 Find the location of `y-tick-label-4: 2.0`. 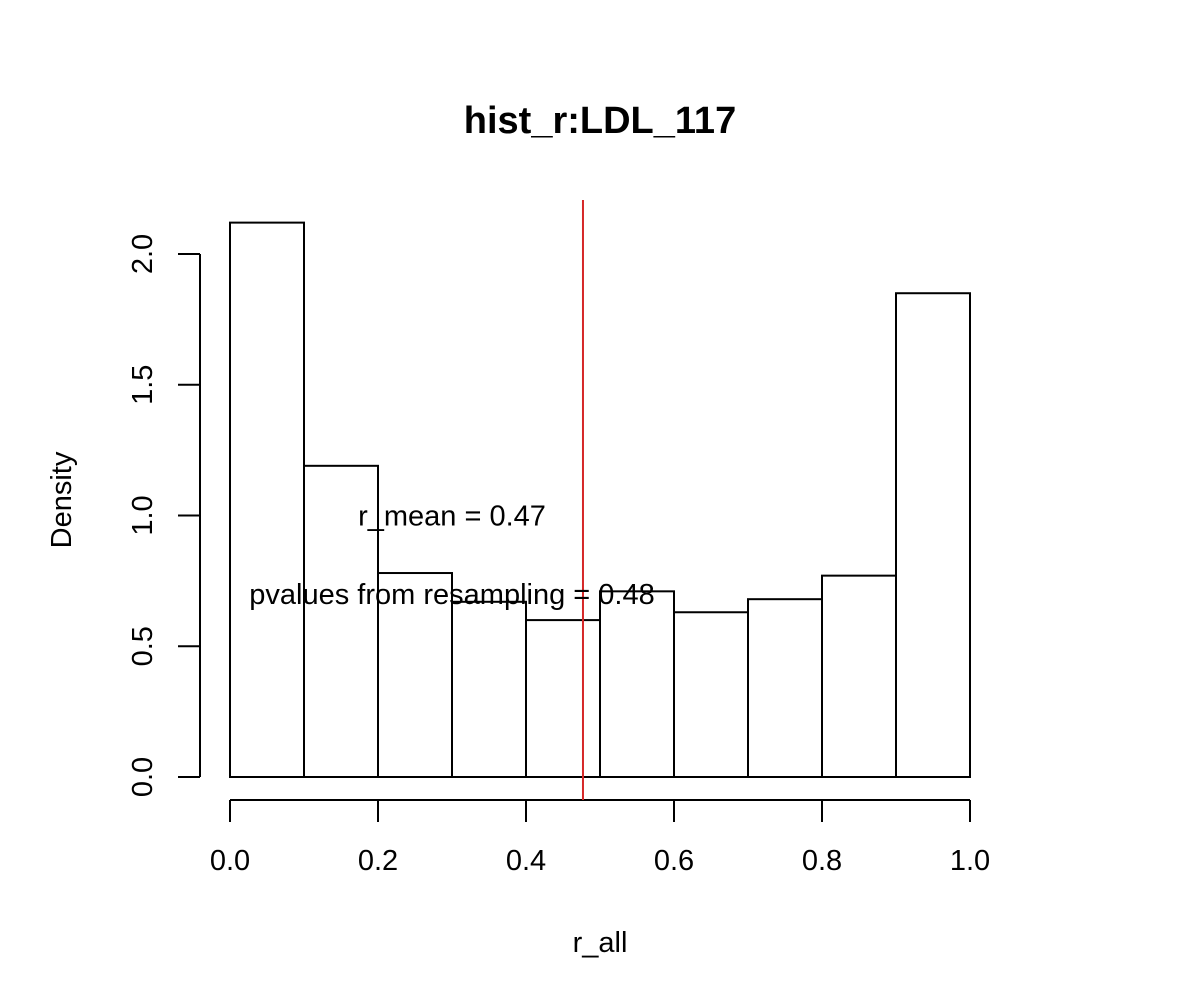

y-tick-label-4: 2.0 is located at coordinates (143, 254).